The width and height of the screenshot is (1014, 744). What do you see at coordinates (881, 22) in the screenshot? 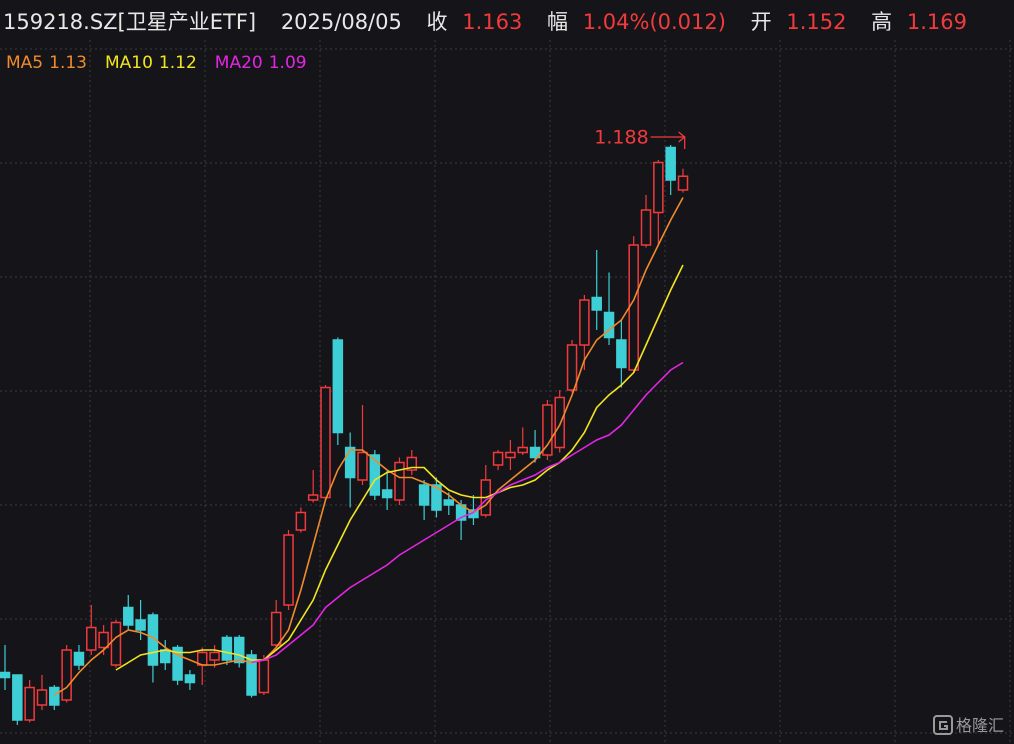
I see `high-label: 高` at bounding box center [881, 22].